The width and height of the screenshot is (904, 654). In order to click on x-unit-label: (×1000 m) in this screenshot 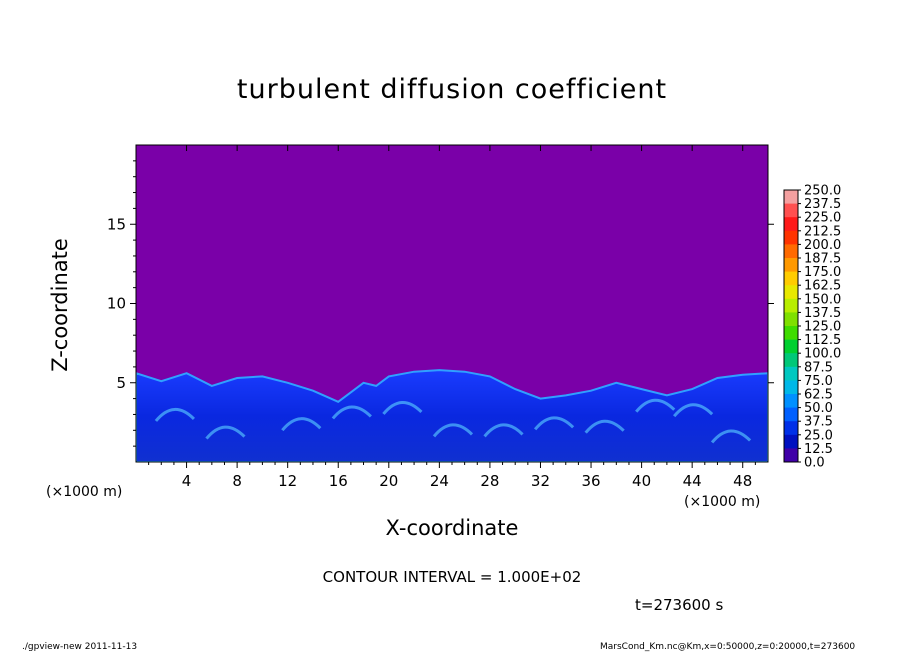, I will do `click(722, 502)`.